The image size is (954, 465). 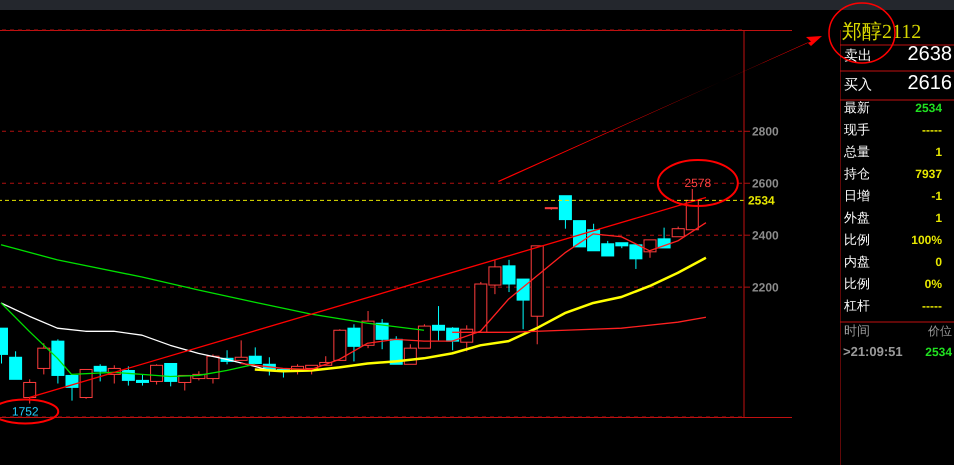 I want to click on text: 内盘, so click(x=857, y=261).